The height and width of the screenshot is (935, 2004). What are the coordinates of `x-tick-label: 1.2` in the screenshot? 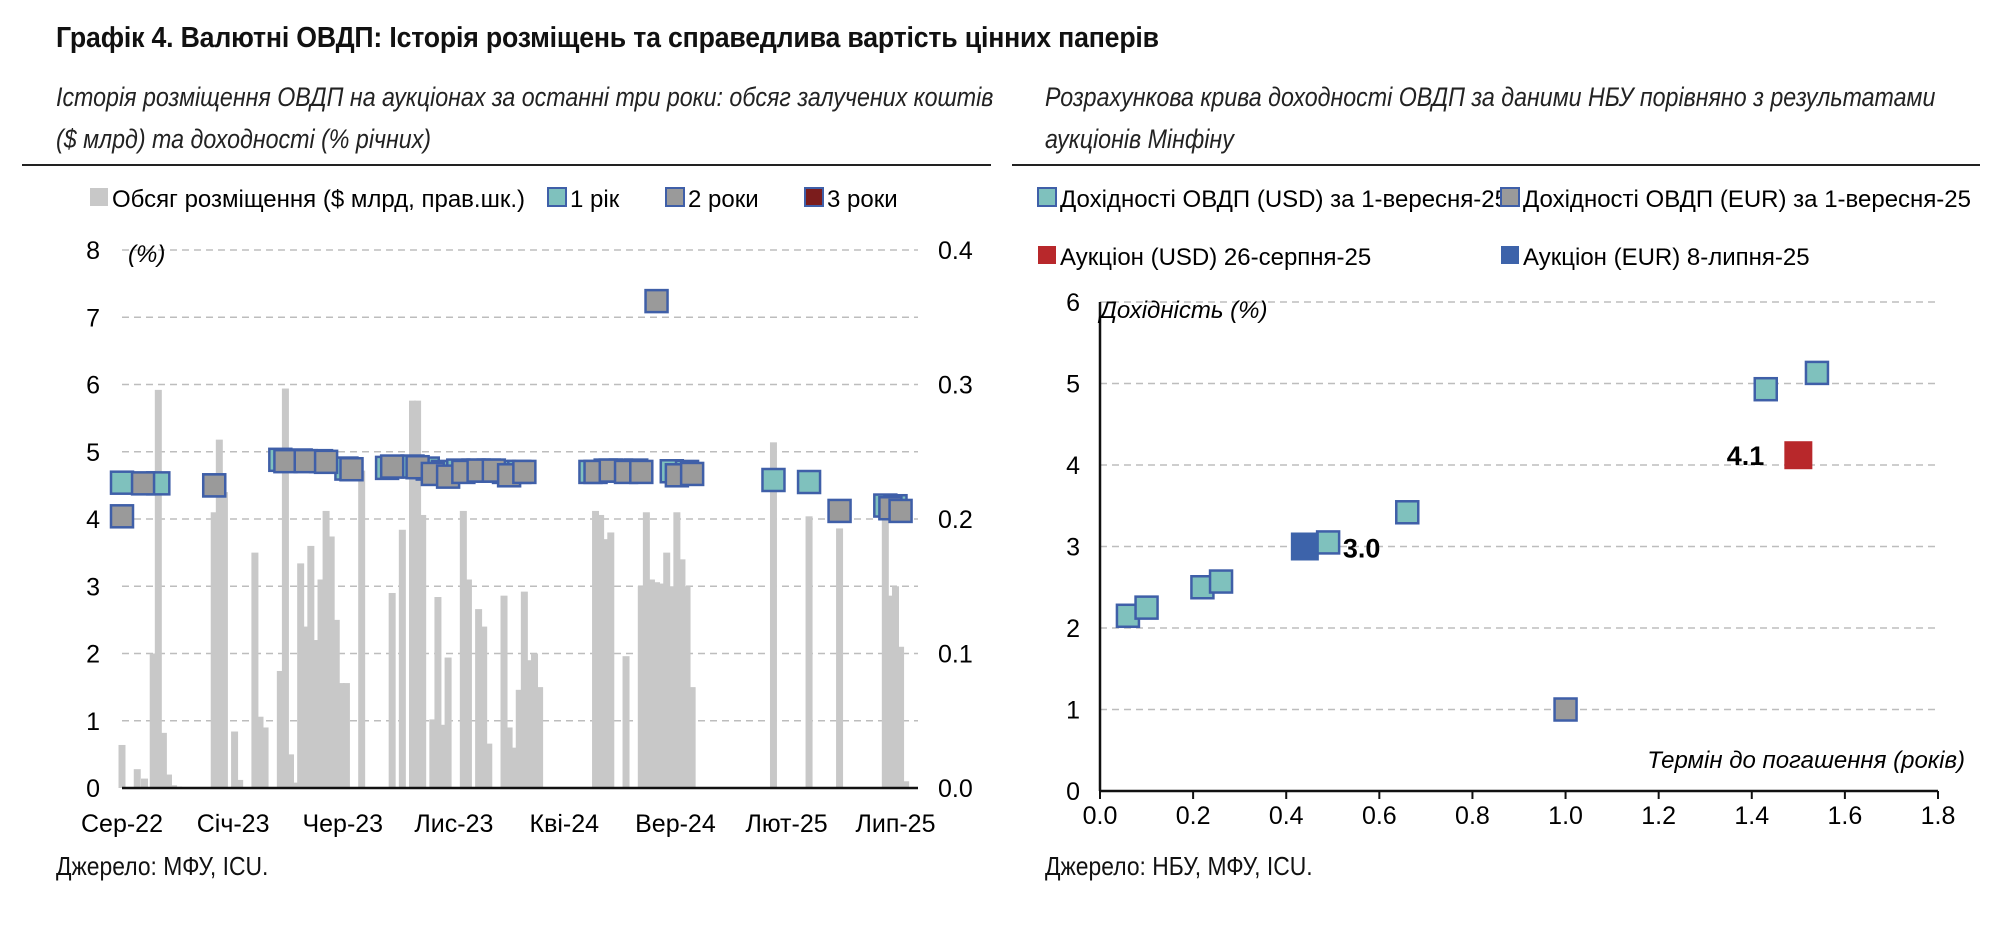 It's located at (1658, 816).